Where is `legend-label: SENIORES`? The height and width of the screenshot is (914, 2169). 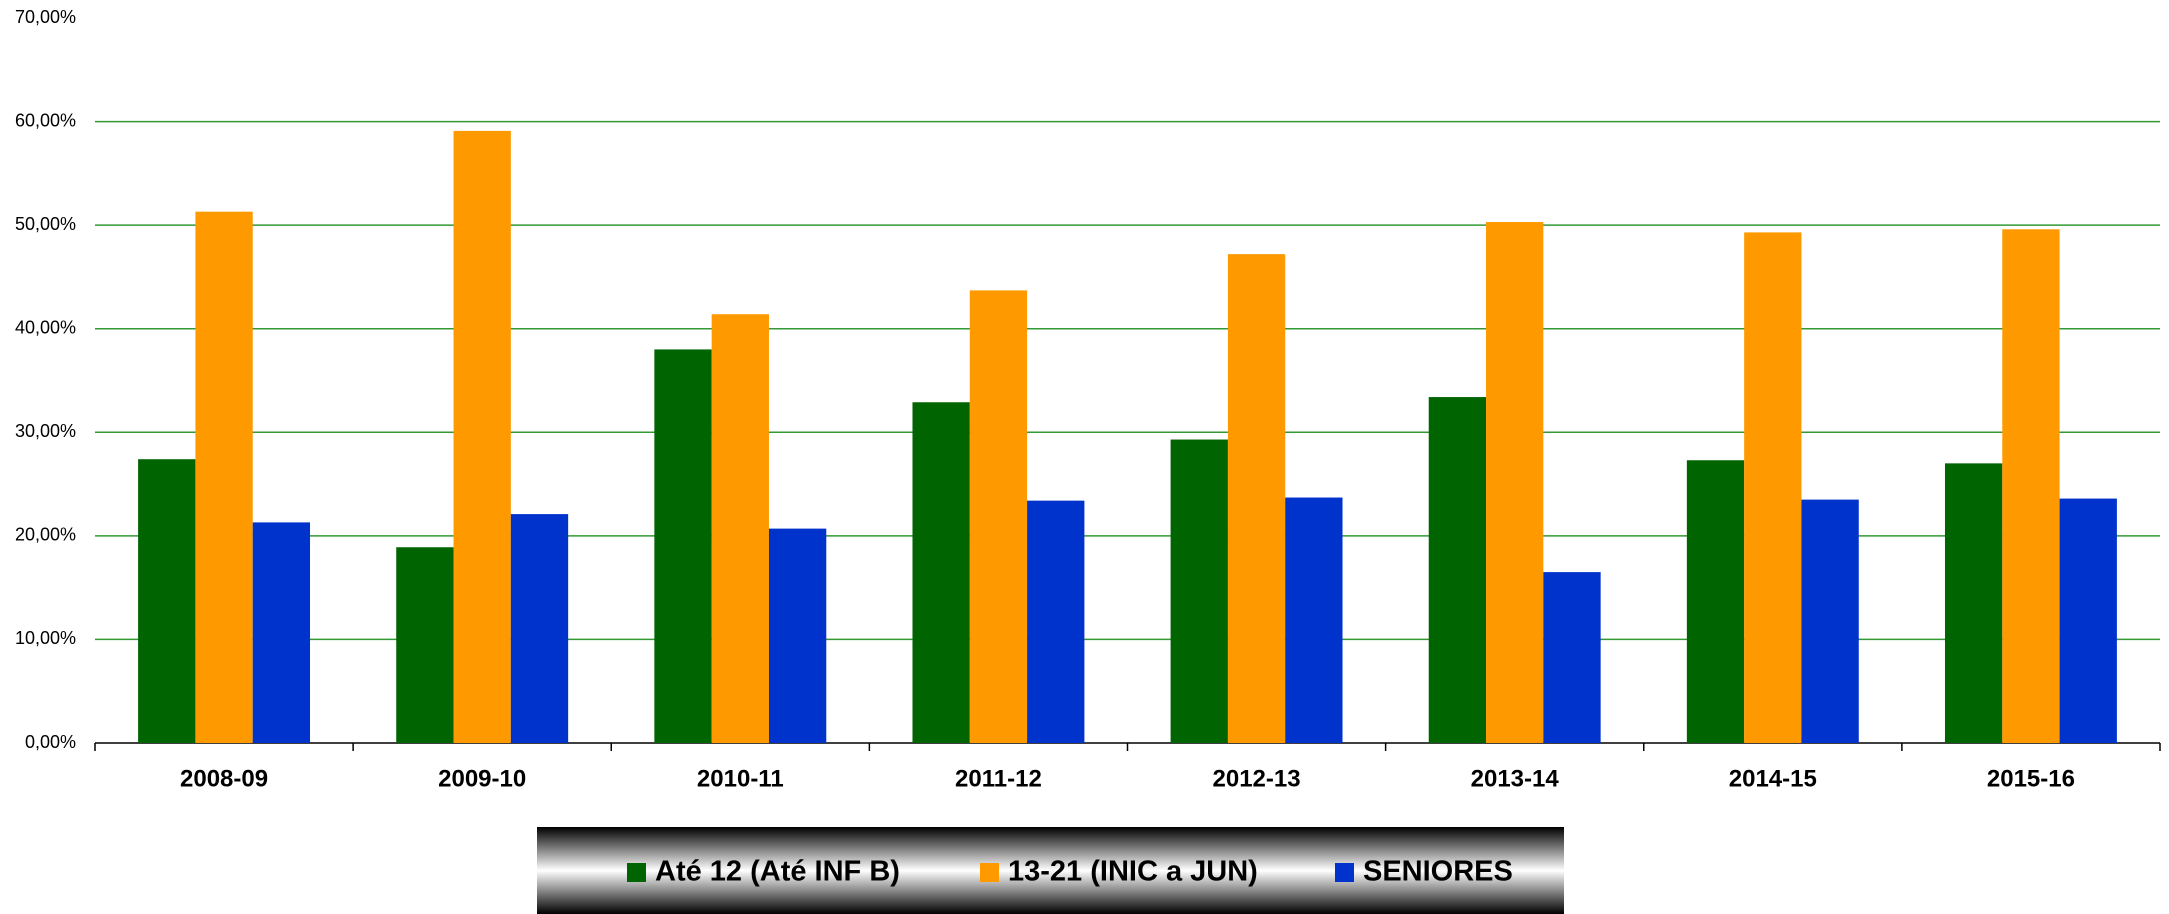
legend-label: SENIORES is located at coordinates (1438, 872).